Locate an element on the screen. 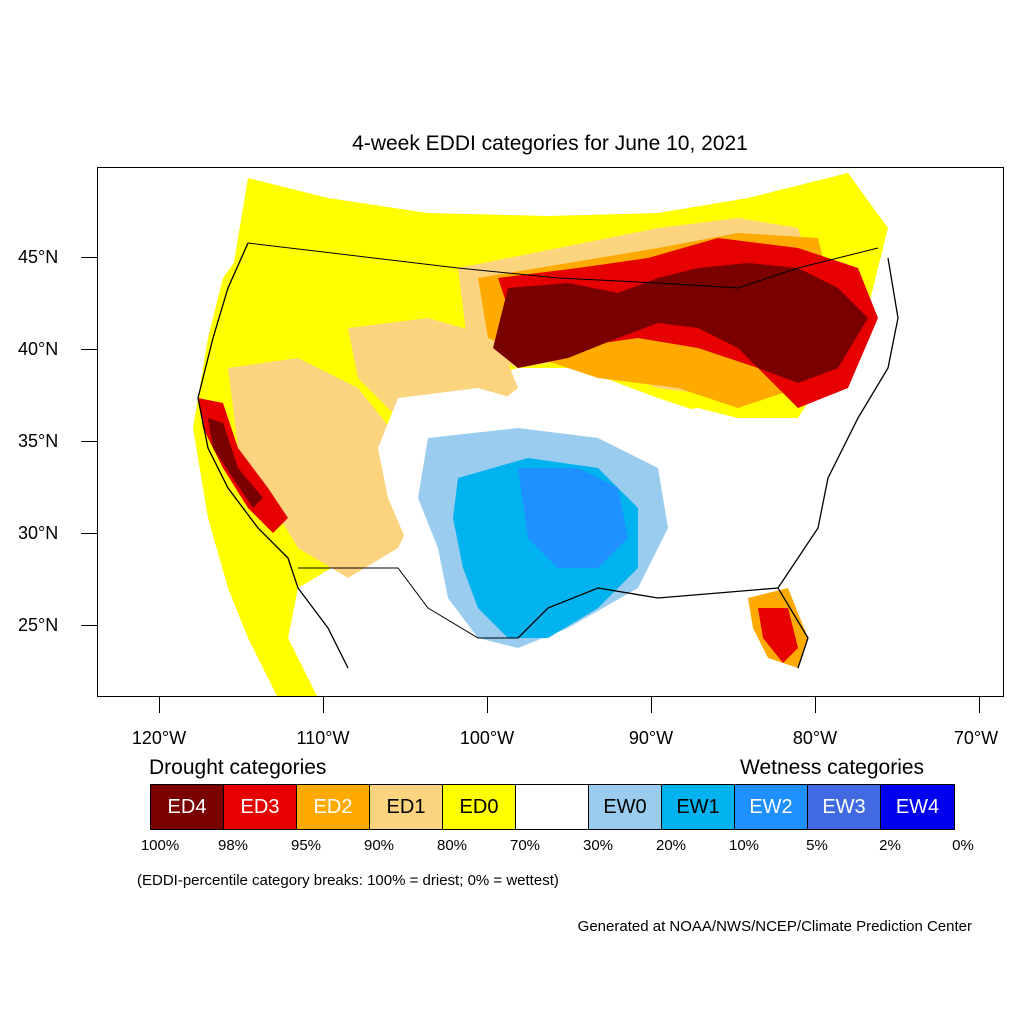 This screenshot has height=1024, width=1024. region-ed3-florida is located at coordinates (778, 635).